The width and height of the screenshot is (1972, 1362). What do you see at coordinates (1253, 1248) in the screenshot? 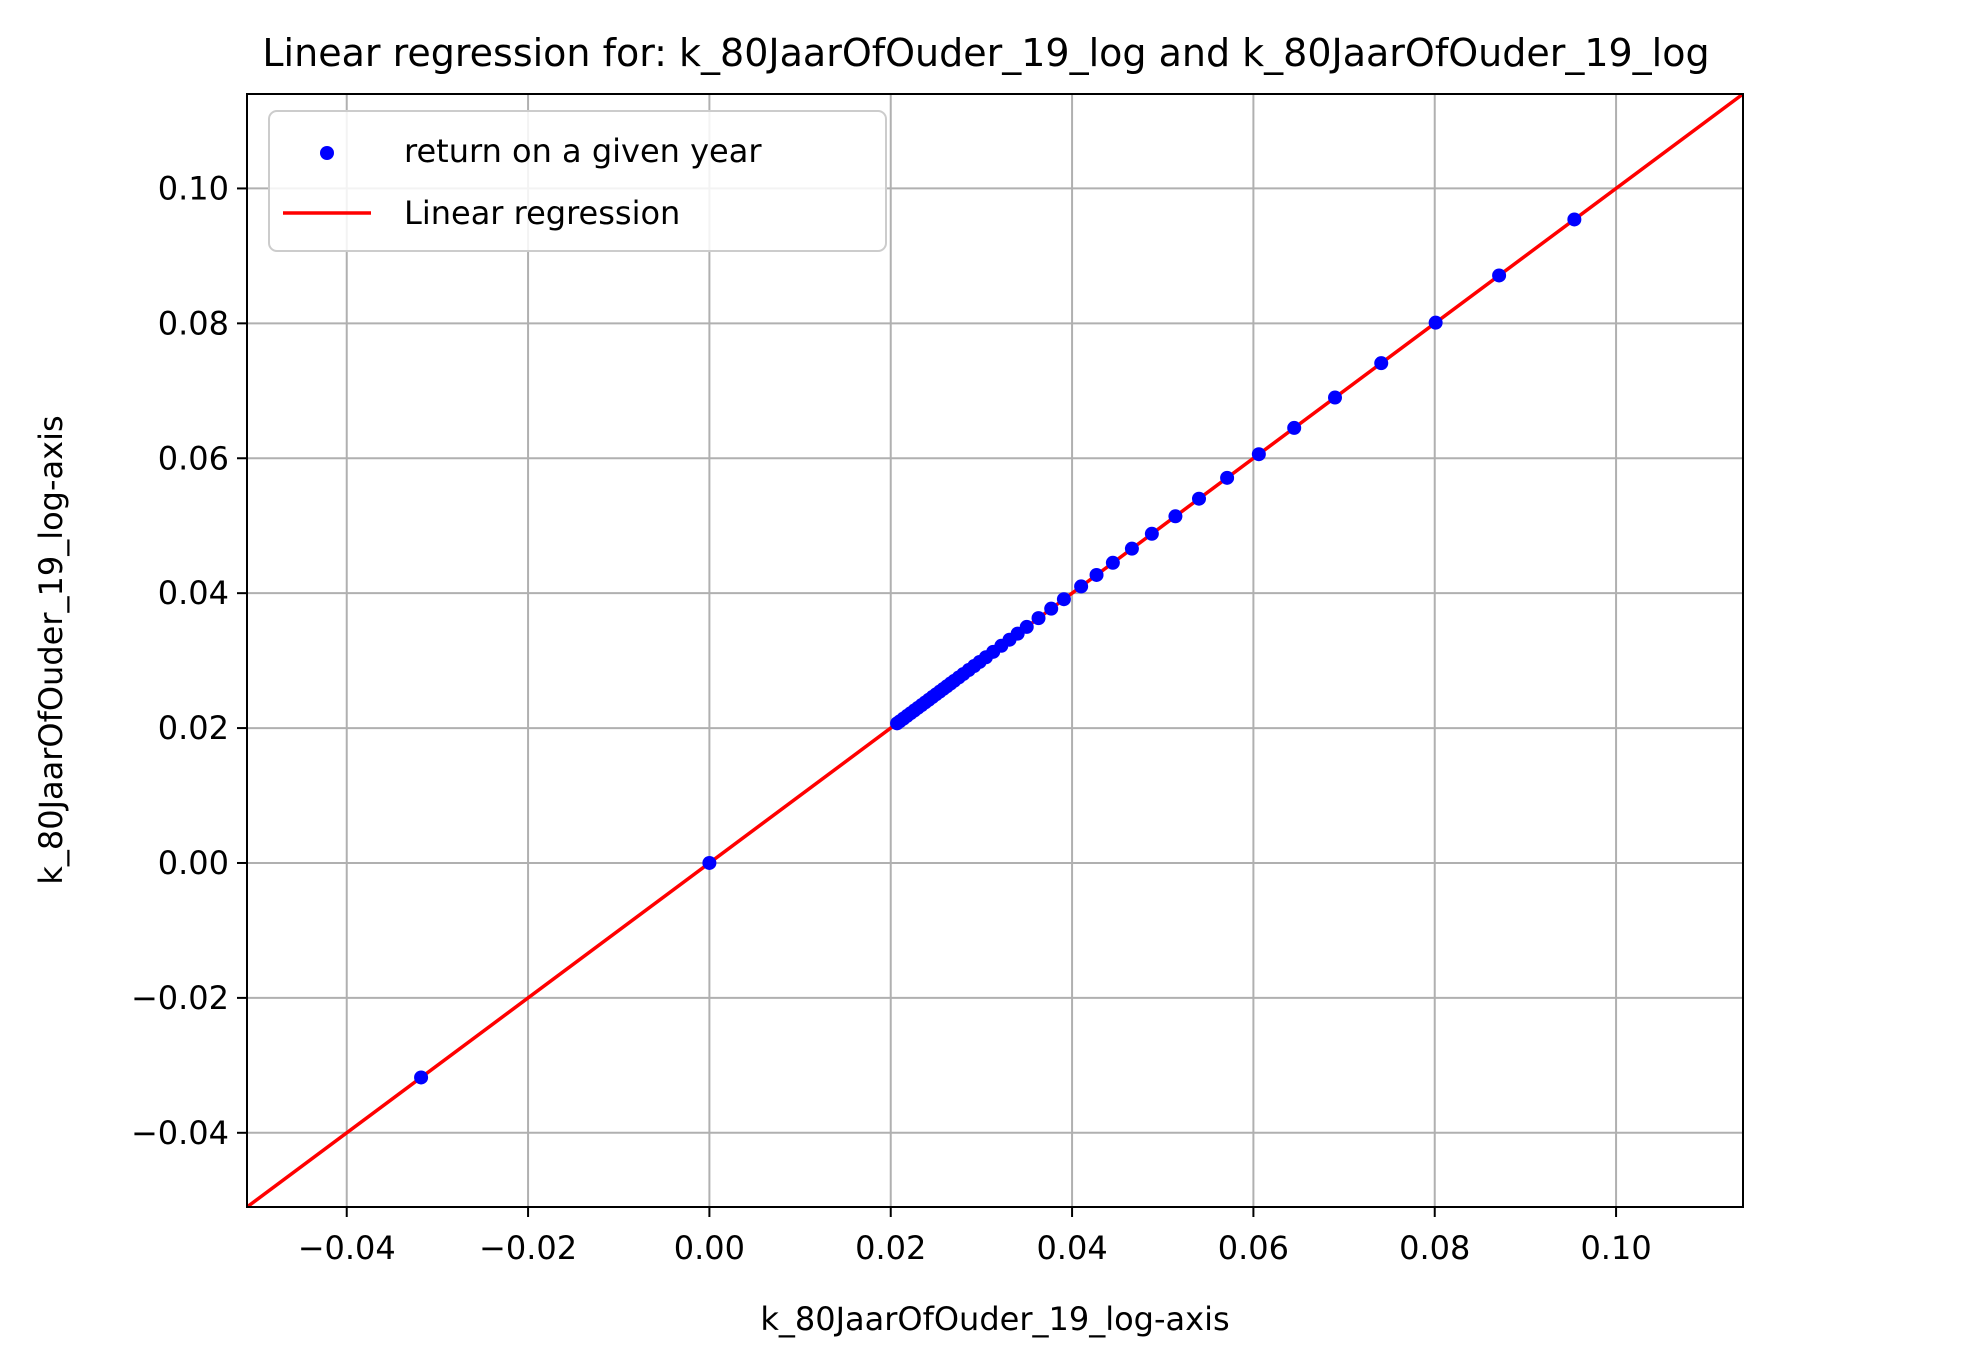
I see `x-tick-label: 0.06` at bounding box center [1253, 1248].